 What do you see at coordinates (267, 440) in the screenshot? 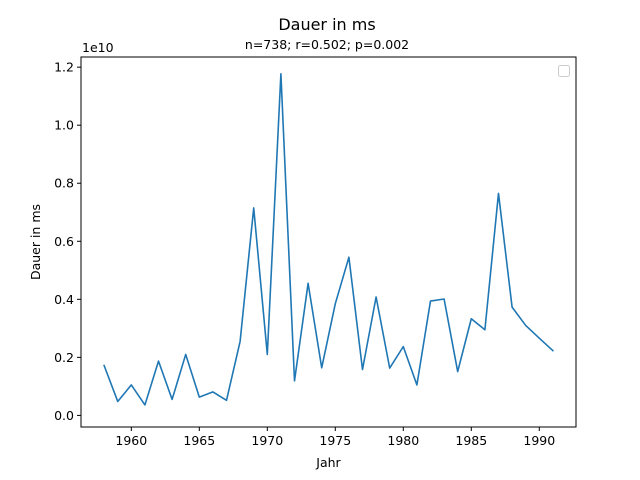
I see `x-tick-label: 1970` at bounding box center [267, 440].